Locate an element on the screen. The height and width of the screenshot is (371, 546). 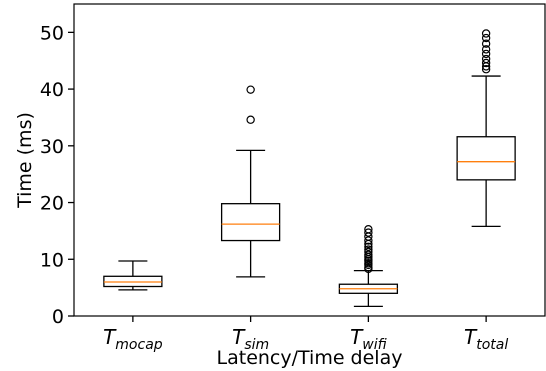
y-tick-label: 50 is located at coordinates (52, 33).